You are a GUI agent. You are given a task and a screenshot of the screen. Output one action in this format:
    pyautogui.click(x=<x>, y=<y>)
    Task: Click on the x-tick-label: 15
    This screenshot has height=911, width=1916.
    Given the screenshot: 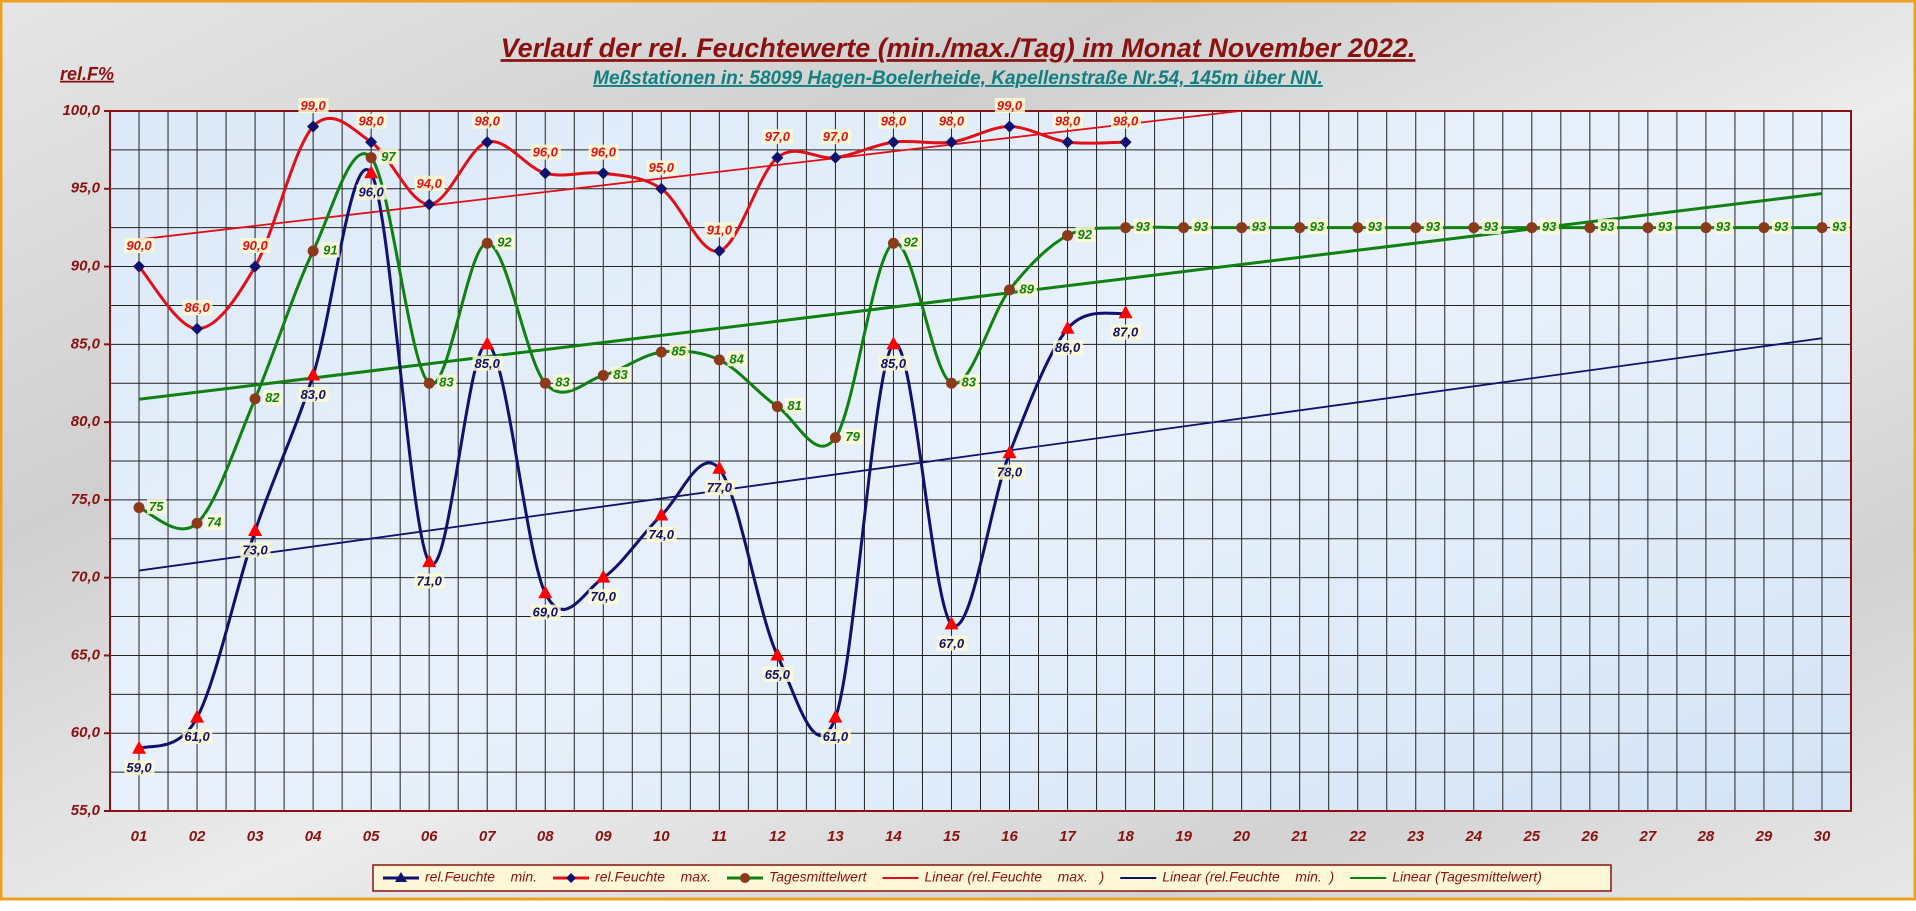 What is the action you would take?
    pyautogui.click(x=951, y=836)
    